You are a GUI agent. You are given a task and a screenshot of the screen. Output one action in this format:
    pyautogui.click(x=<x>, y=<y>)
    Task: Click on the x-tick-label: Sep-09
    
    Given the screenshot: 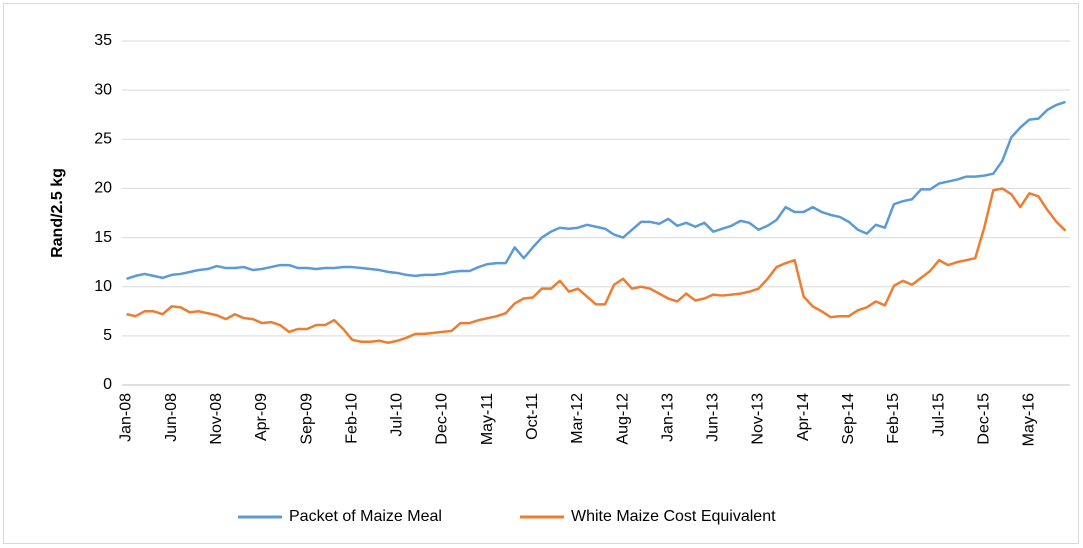 What is the action you would take?
    pyautogui.click(x=306, y=419)
    